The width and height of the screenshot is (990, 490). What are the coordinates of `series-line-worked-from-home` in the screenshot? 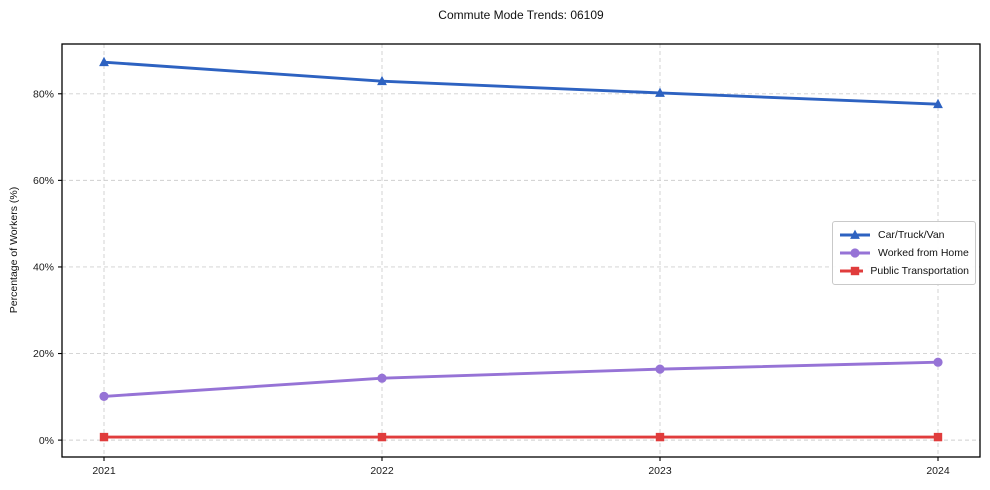 It's located at (521, 379).